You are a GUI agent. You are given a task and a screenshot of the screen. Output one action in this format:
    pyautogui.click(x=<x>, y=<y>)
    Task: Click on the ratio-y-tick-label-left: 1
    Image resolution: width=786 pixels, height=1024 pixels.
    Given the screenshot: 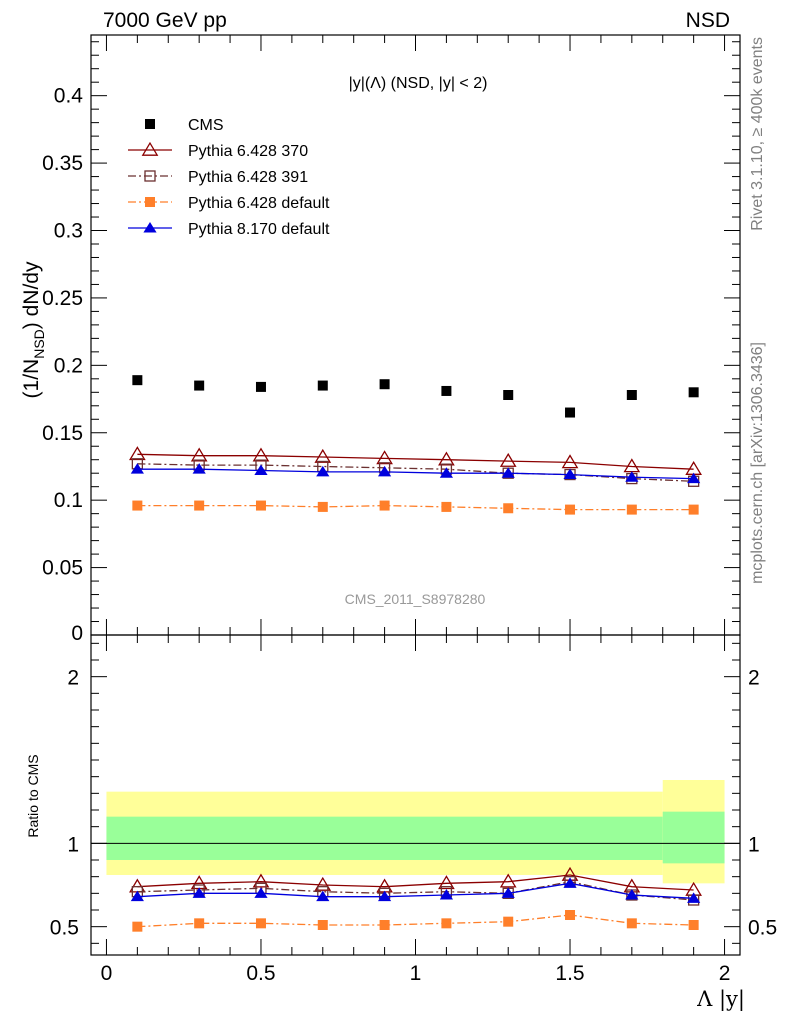 What is the action you would take?
    pyautogui.click(x=73, y=844)
    